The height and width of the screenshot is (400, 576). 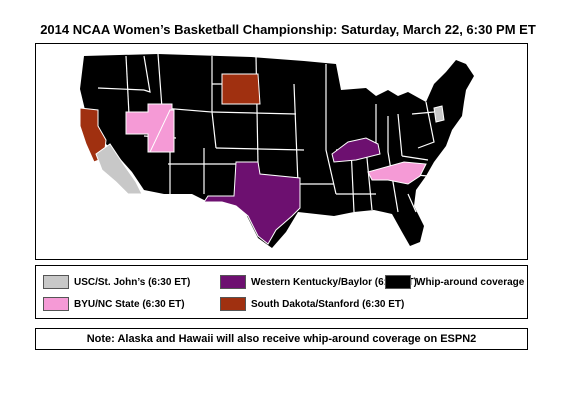 I want to click on region-south-dakota, so click(x=241, y=89).